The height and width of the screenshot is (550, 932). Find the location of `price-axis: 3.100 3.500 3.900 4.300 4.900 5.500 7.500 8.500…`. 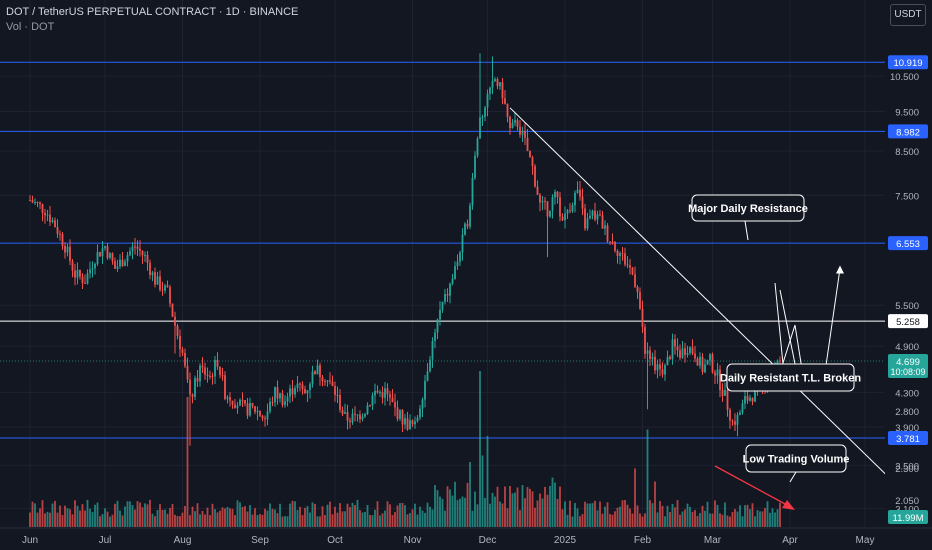

price-axis: 3.100 3.500 3.900 4.300 4.900 5.500 7.500 8.500… is located at coordinates (908, 275).